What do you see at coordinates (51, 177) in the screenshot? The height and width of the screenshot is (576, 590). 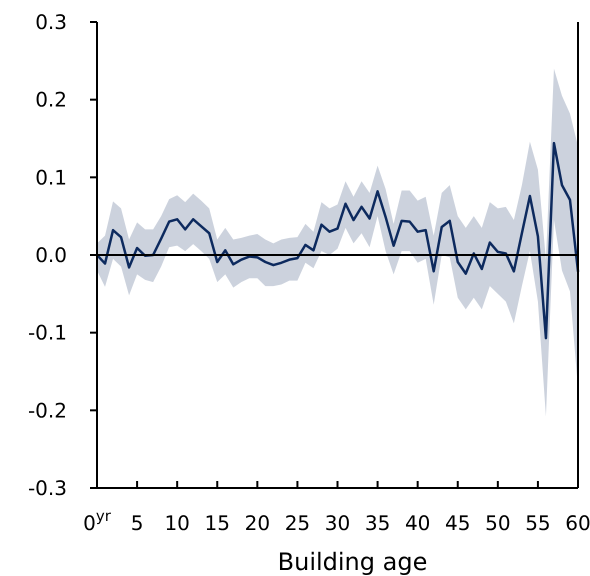 I see `y-tick-label: 0.1` at bounding box center [51, 177].